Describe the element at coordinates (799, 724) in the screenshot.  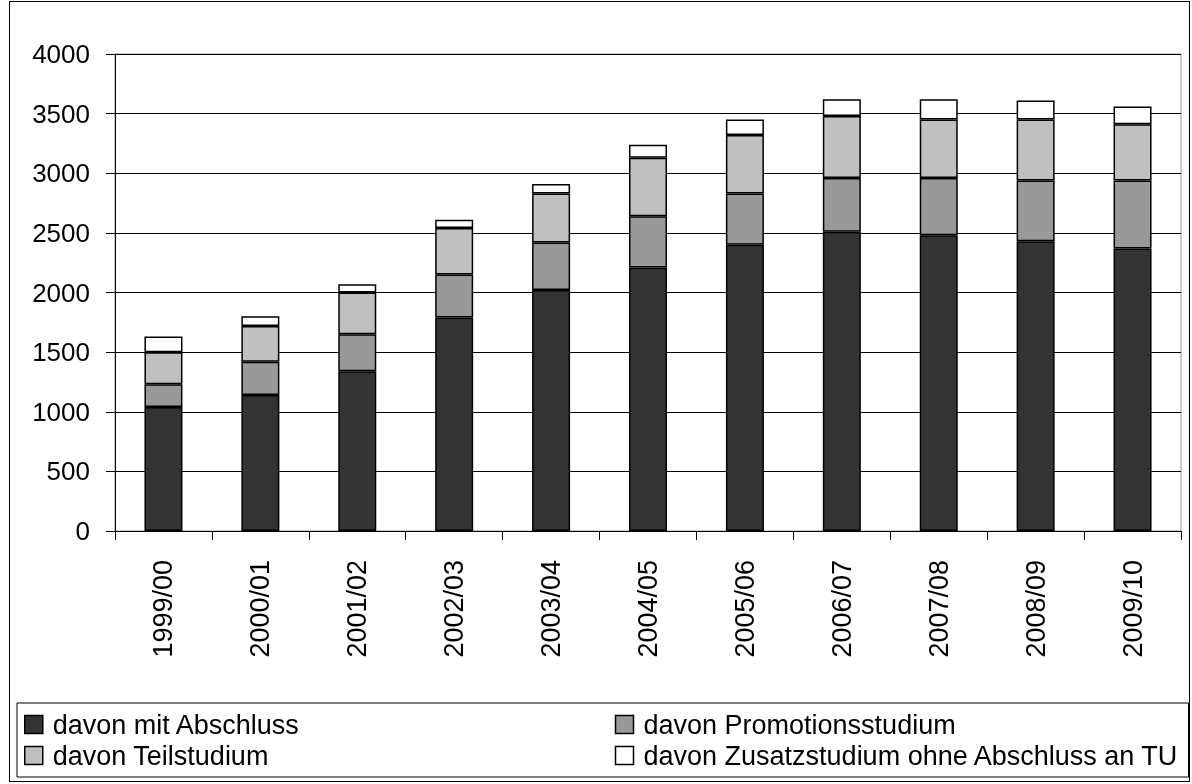
I see `legend-label: davon Promotionsstudium` at that location.